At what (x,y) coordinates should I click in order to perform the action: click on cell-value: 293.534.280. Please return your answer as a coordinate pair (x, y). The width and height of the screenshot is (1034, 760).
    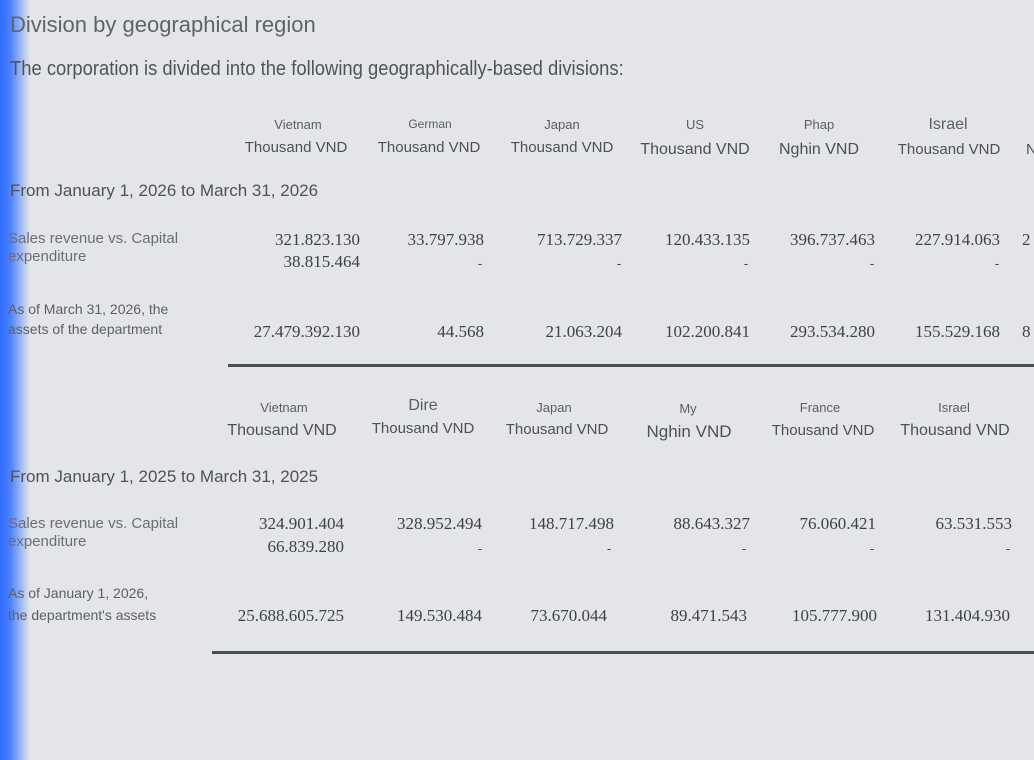
    Looking at the image, I should click on (832, 331).